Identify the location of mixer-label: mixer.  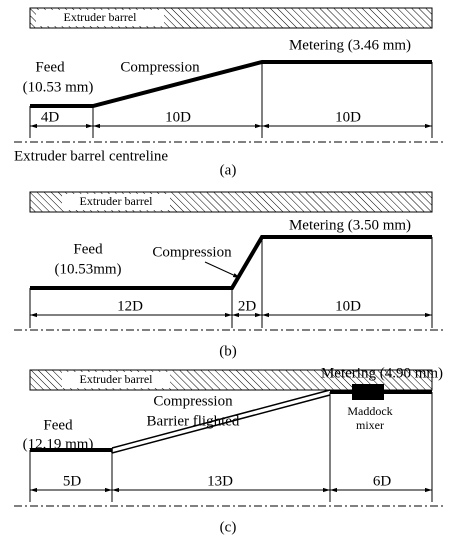
(370, 425).